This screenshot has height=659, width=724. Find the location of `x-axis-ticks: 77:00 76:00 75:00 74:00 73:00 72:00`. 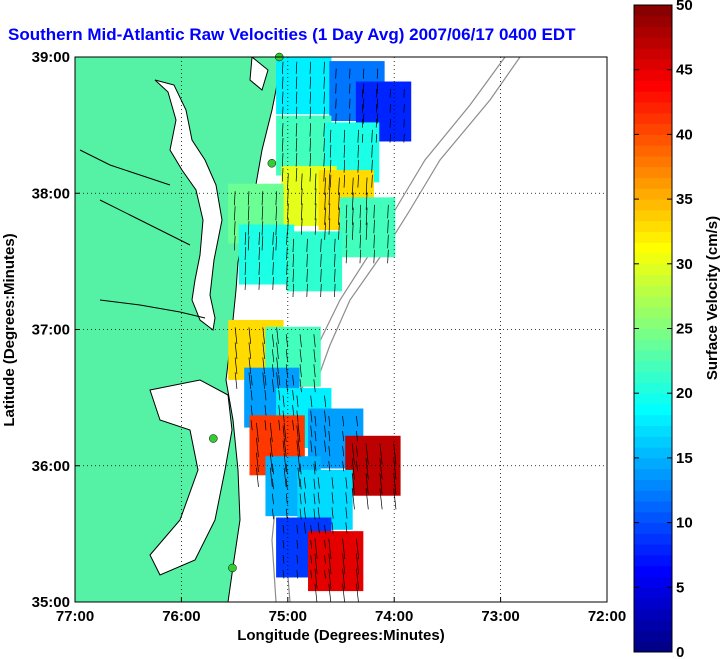

x-axis-ticks: 77:00 76:00 75:00 74:00 73:00 72:00 is located at coordinates (341, 611).